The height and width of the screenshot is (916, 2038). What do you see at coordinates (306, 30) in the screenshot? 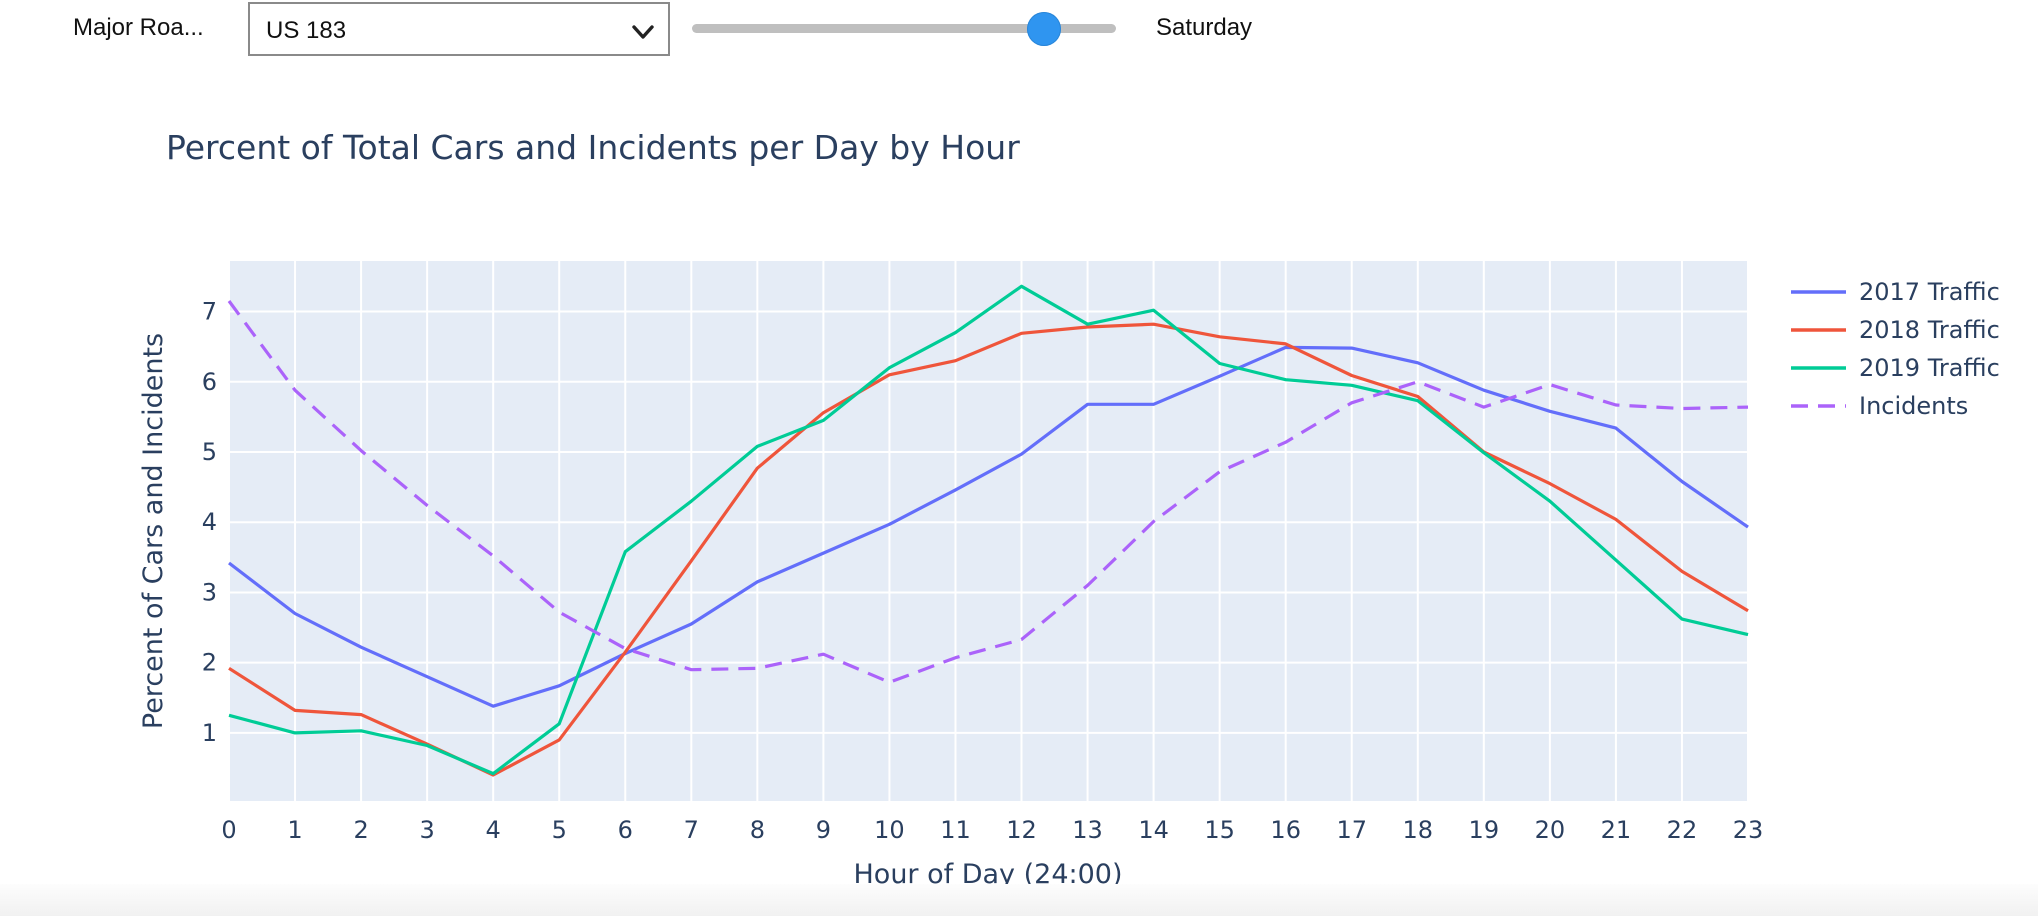
I see `road-dropdown-value: US 183` at bounding box center [306, 30].